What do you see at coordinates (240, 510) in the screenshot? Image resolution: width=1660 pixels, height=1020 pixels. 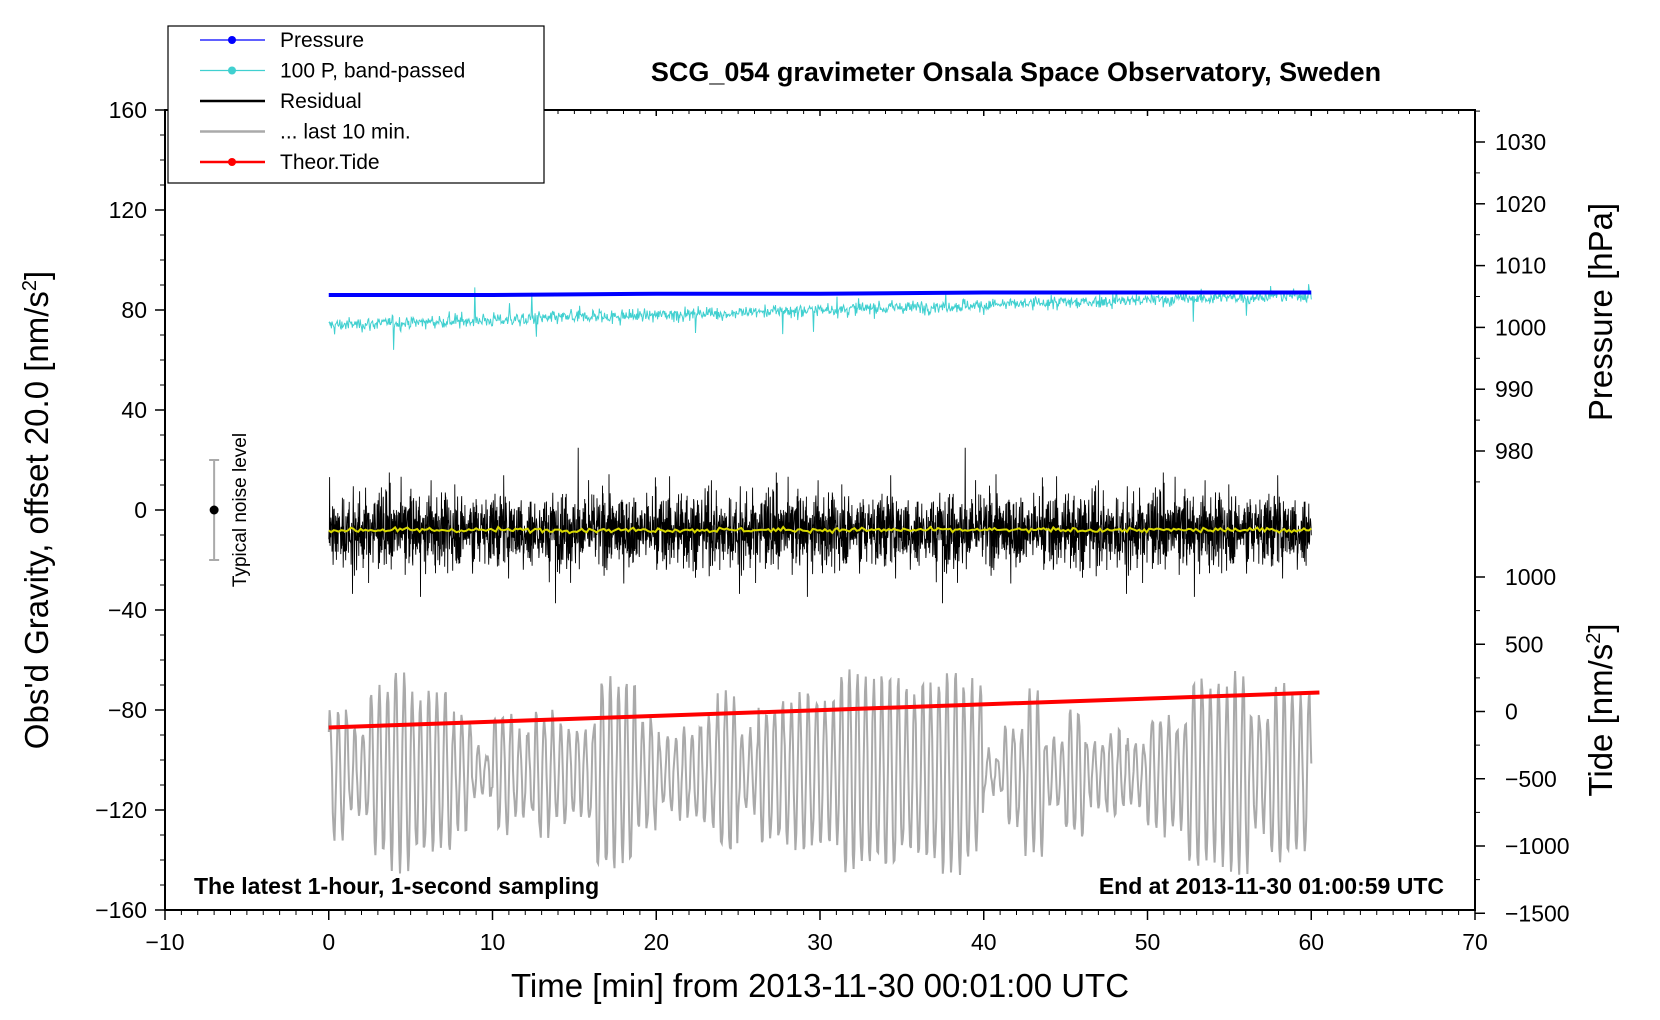 I see `noise-bar-label: Typical noise level` at bounding box center [240, 510].